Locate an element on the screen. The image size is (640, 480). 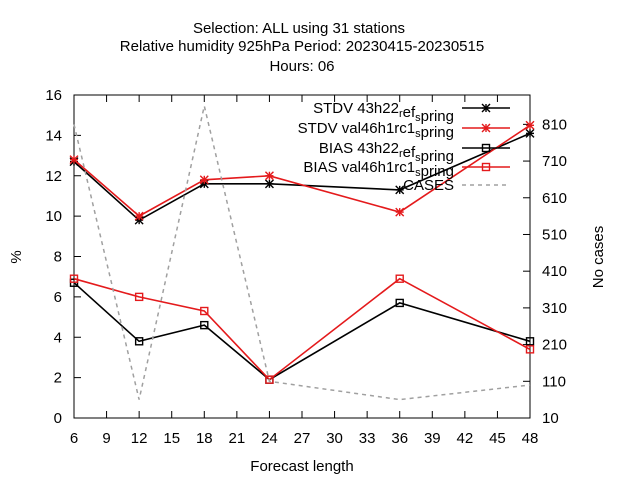
legend-entry-label: CASES is located at coordinates (428, 185).